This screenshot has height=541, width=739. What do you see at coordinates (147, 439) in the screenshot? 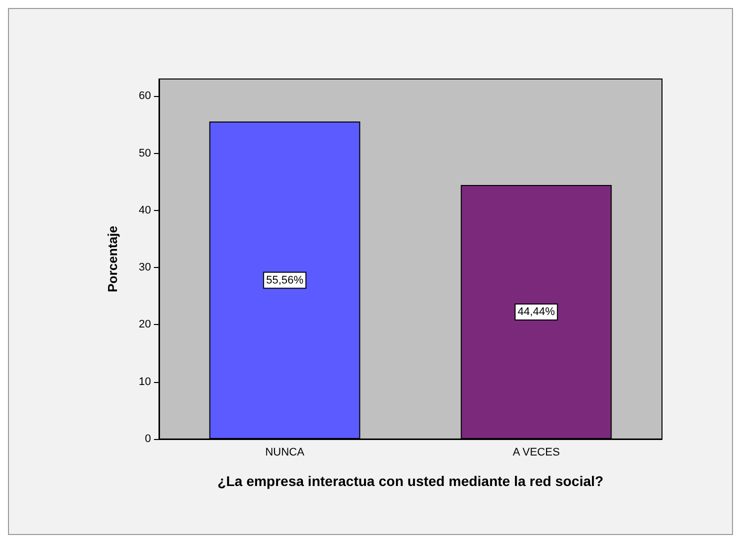
I see `y-tick-label: 0` at bounding box center [147, 439].